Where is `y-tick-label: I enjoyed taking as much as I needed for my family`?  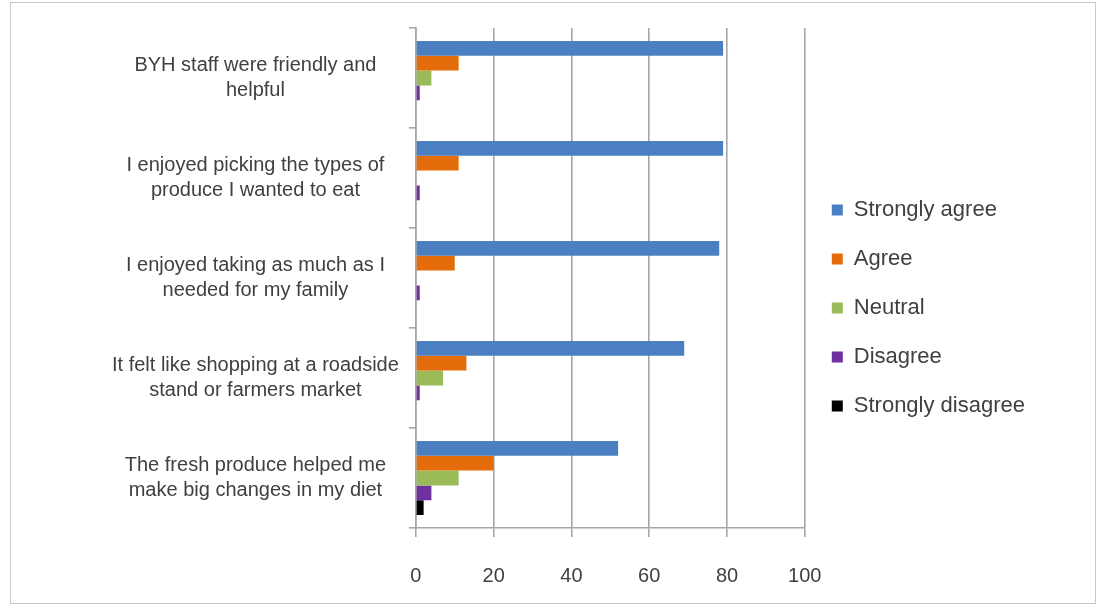
y-tick-label: I enjoyed taking as much as I needed for my family is located at coordinates (255, 277).